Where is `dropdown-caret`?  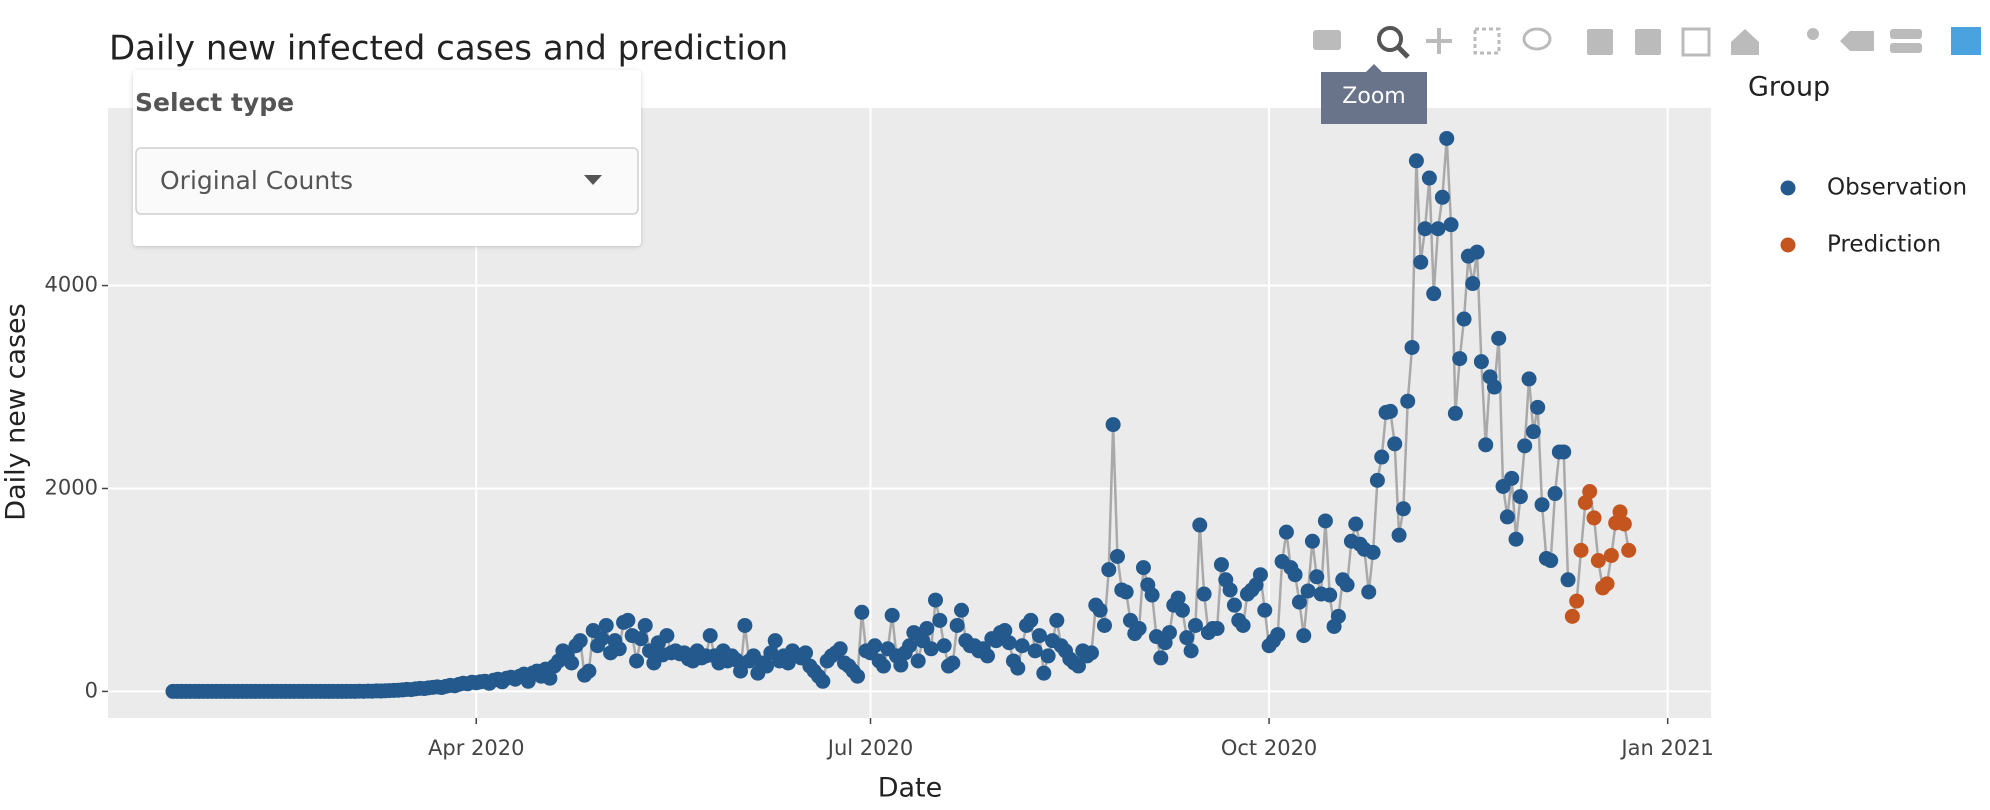
dropdown-caret is located at coordinates (593, 180).